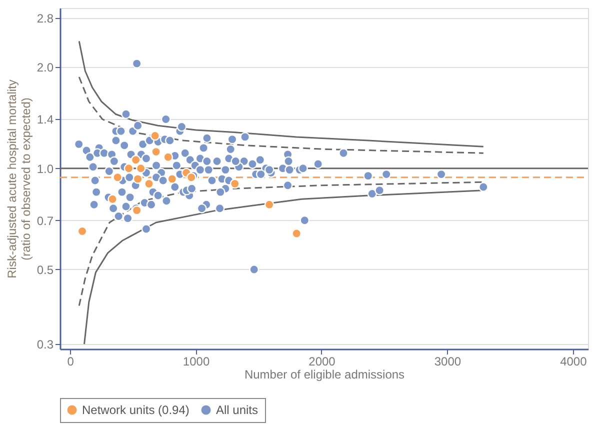 Image resolution: width=603 pixels, height=428 pixels. What do you see at coordinates (281, 115) in the screenshot?
I see `line-series` at bounding box center [281, 115].